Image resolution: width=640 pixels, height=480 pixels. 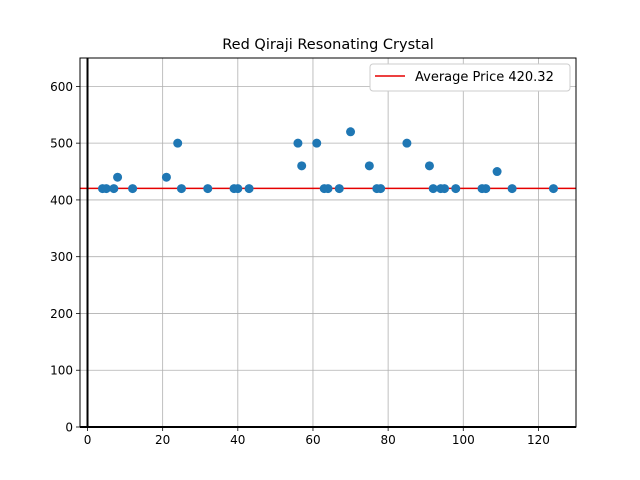 What do you see at coordinates (61, 200) in the screenshot?
I see `y-tick-label: 400` at bounding box center [61, 200].